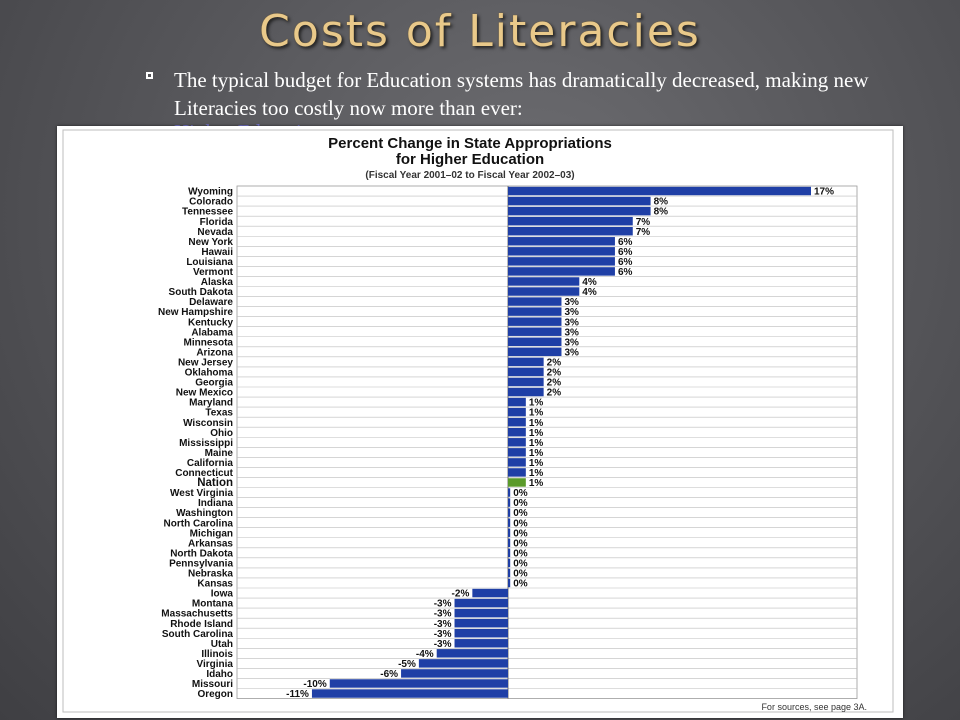 The image size is (960, 720). I want to click on category-label: Utah, so click(222, 644).